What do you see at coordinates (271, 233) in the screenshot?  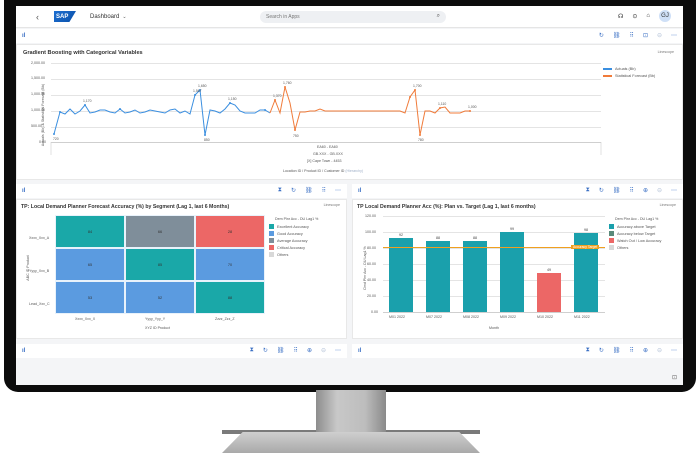 I see `legend-swatch` at bounding box center [271, 233].